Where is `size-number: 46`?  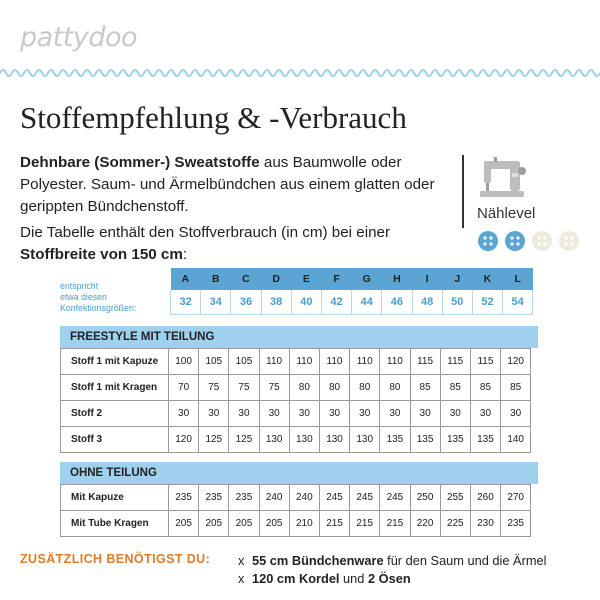 size-number: 46 is located at coordinates (397, 302).